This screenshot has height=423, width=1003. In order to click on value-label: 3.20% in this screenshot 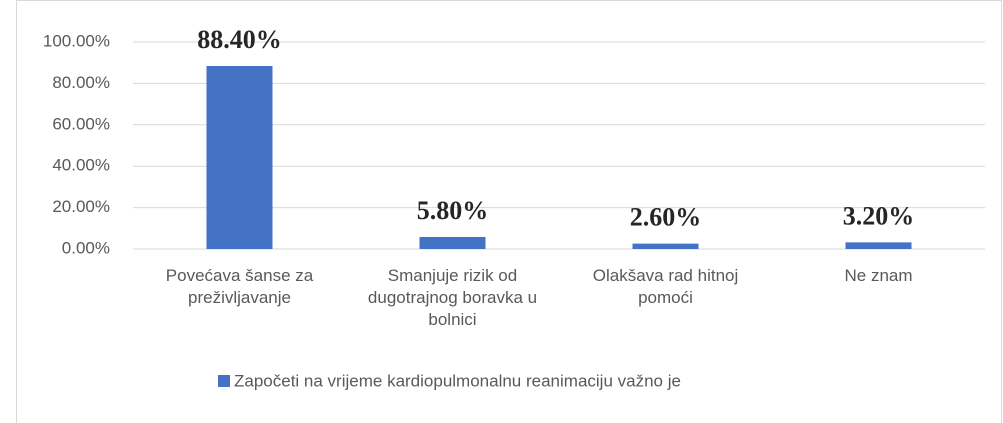, I will do `click(879, 215)`.